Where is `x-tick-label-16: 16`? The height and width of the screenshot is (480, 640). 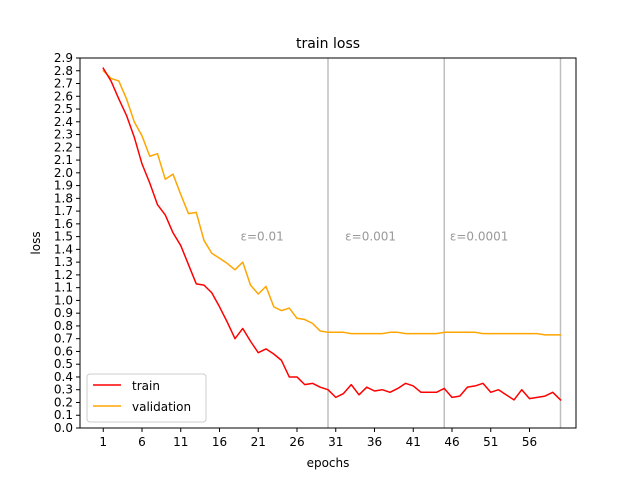 x-tick-label-16: 16 is located at coordinates (219, 442).